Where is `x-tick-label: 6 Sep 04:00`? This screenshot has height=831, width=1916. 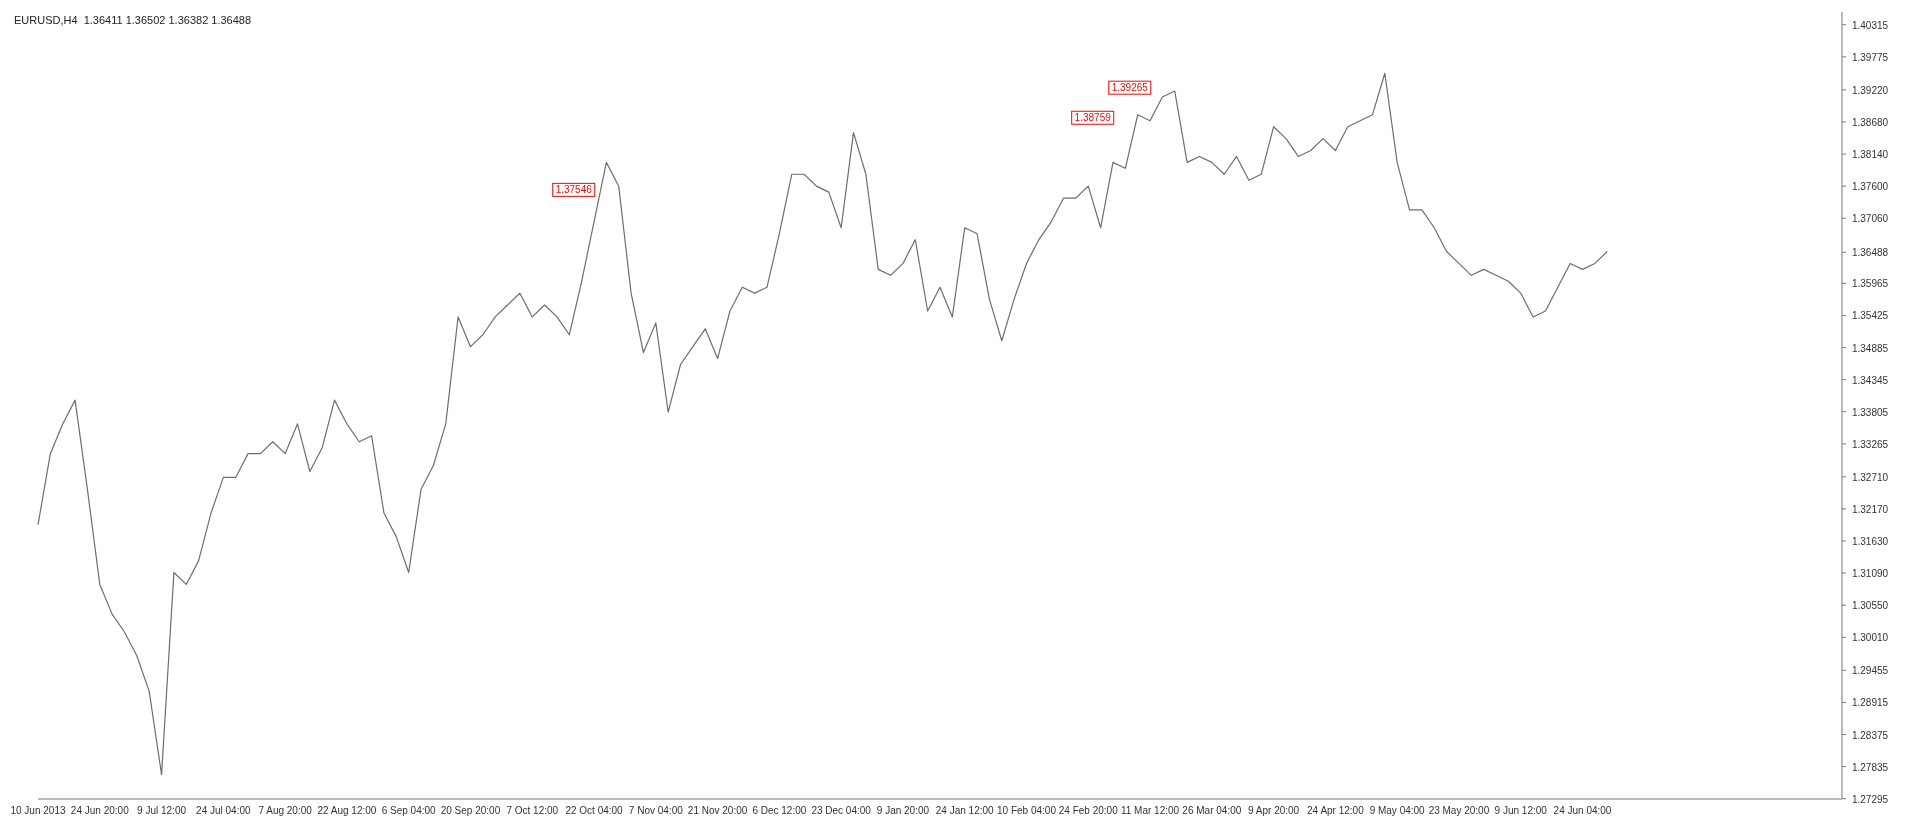
x-tick-label: 6 Sep 04:00 is located at coordinates (409, 811).